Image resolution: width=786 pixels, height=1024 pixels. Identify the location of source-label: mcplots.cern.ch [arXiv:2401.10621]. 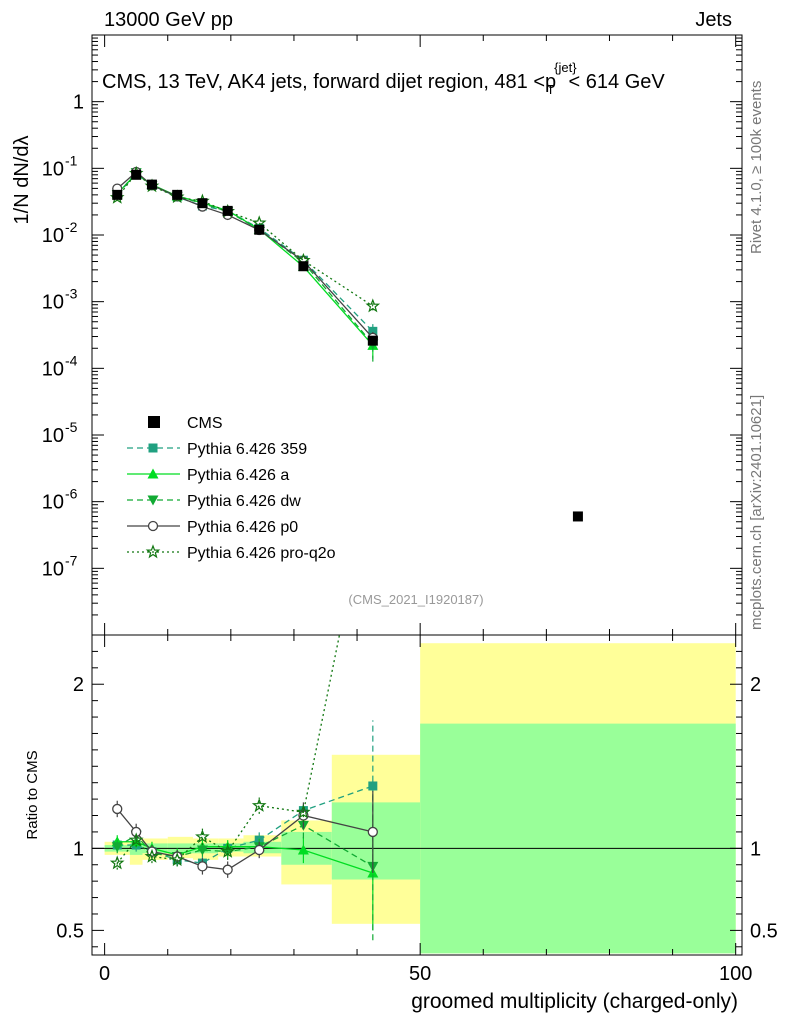
(756, 512).